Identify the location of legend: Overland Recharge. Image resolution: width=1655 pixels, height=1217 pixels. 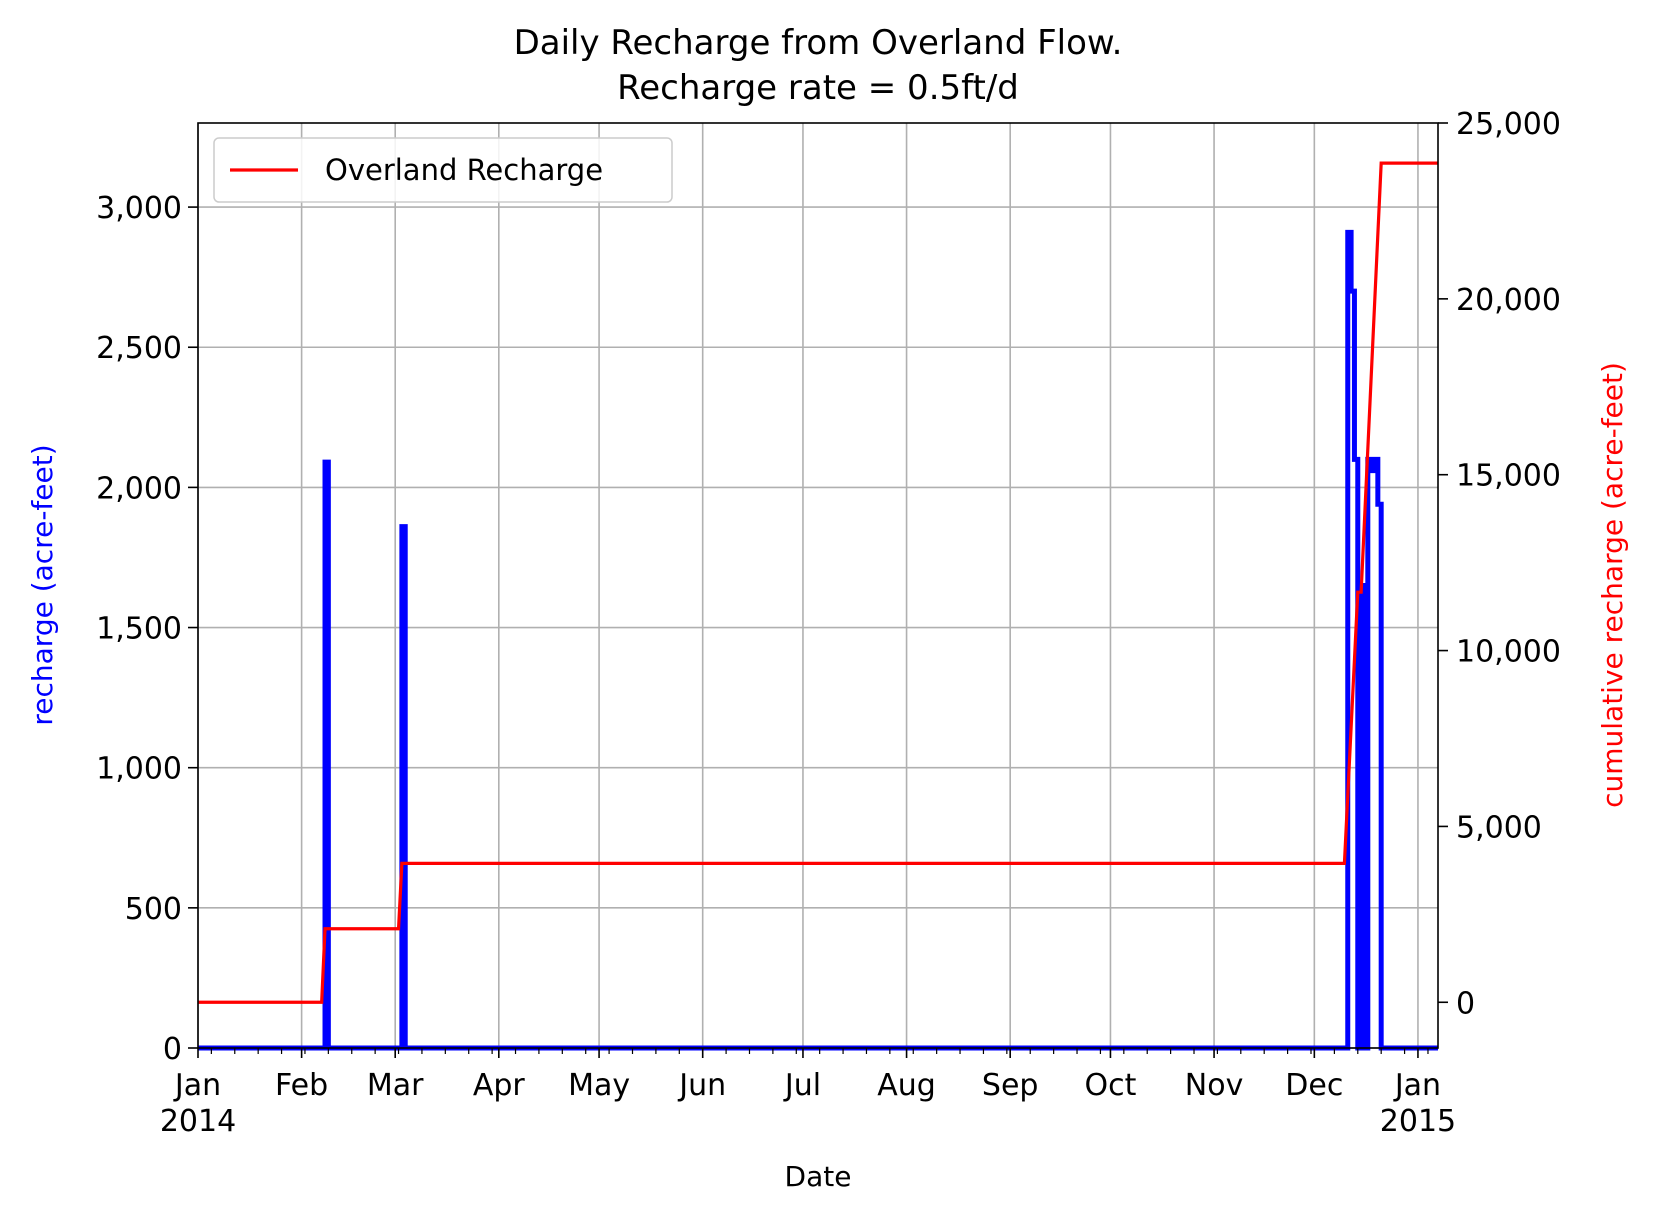
(443, 170).